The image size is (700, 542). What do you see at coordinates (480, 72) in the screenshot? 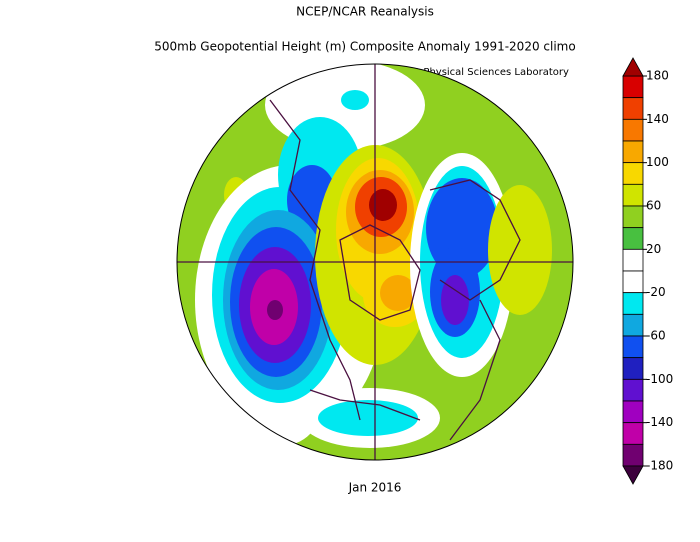
I see `source-label: NOAA Physical Sciences Laboratory` at bounding box center [480, 72].